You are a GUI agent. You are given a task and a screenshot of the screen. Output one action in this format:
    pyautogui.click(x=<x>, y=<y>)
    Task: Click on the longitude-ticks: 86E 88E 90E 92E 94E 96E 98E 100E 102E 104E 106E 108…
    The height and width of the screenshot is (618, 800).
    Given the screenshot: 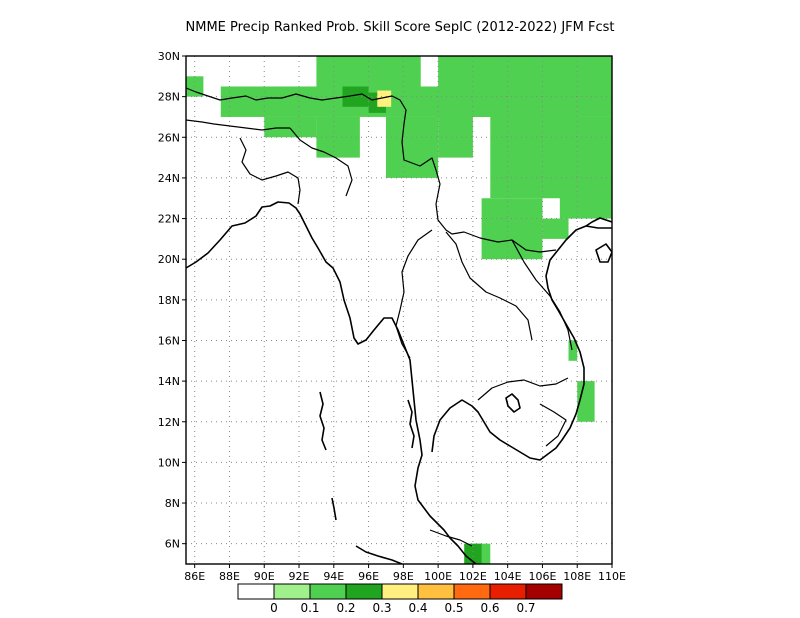 What is the action you would take?
    pyautogui.click(x=405, y=573)
    